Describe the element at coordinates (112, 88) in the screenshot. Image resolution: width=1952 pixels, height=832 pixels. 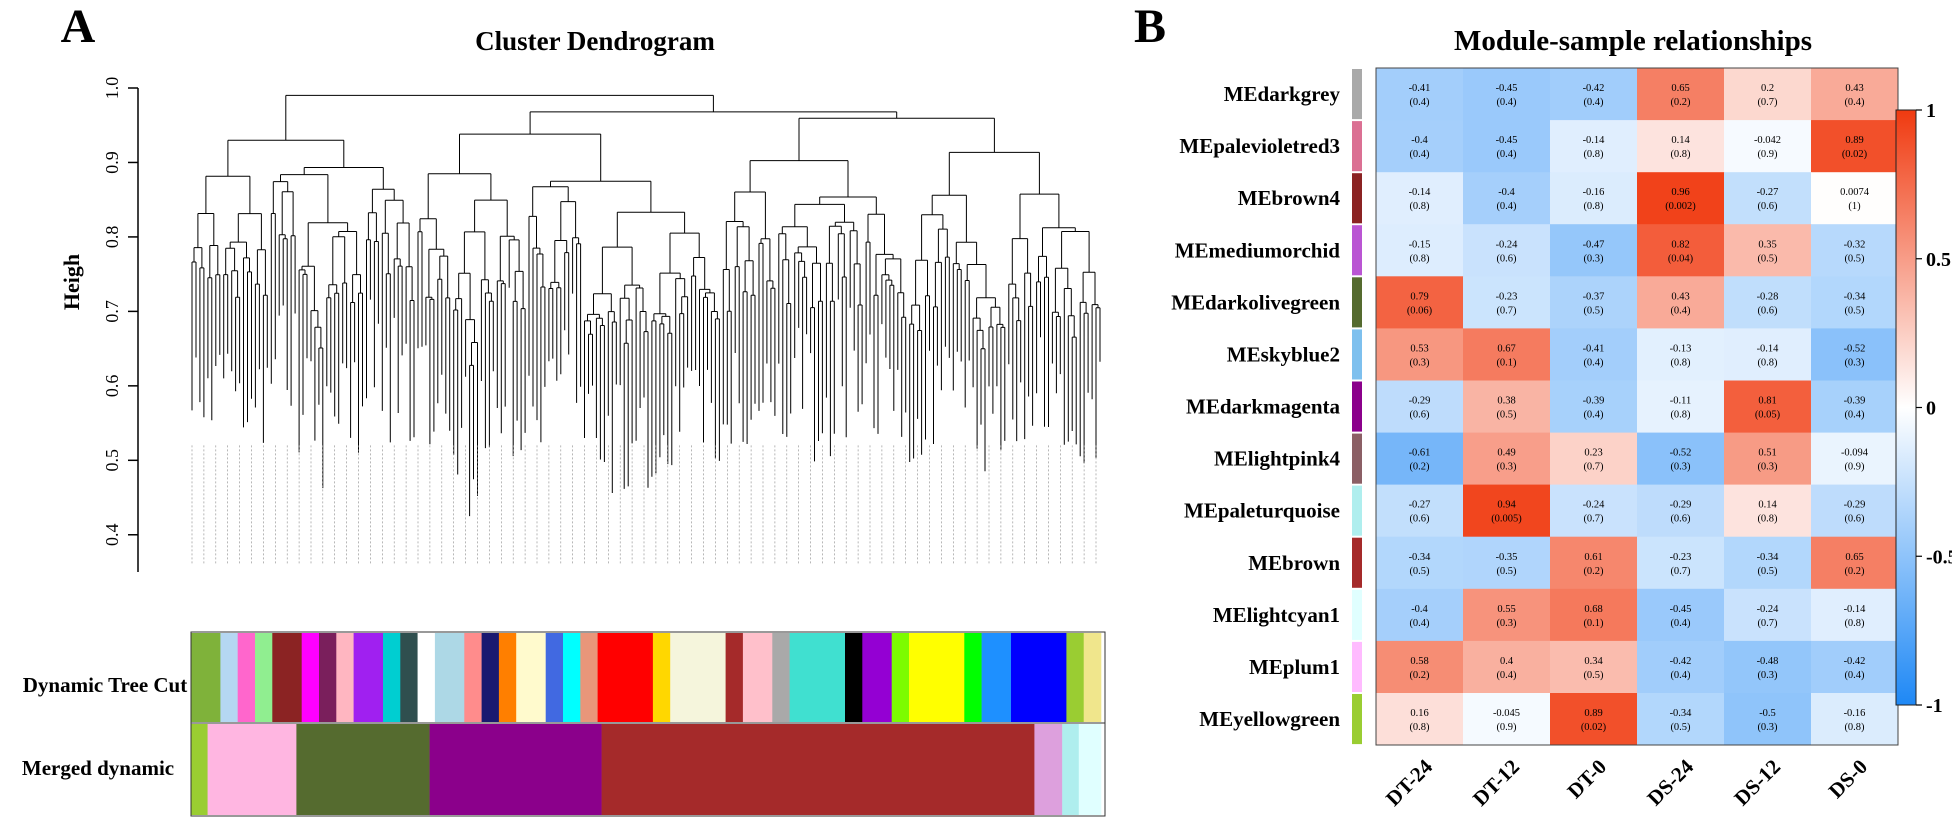
I see `y-tick-label: 1.0` at that location.